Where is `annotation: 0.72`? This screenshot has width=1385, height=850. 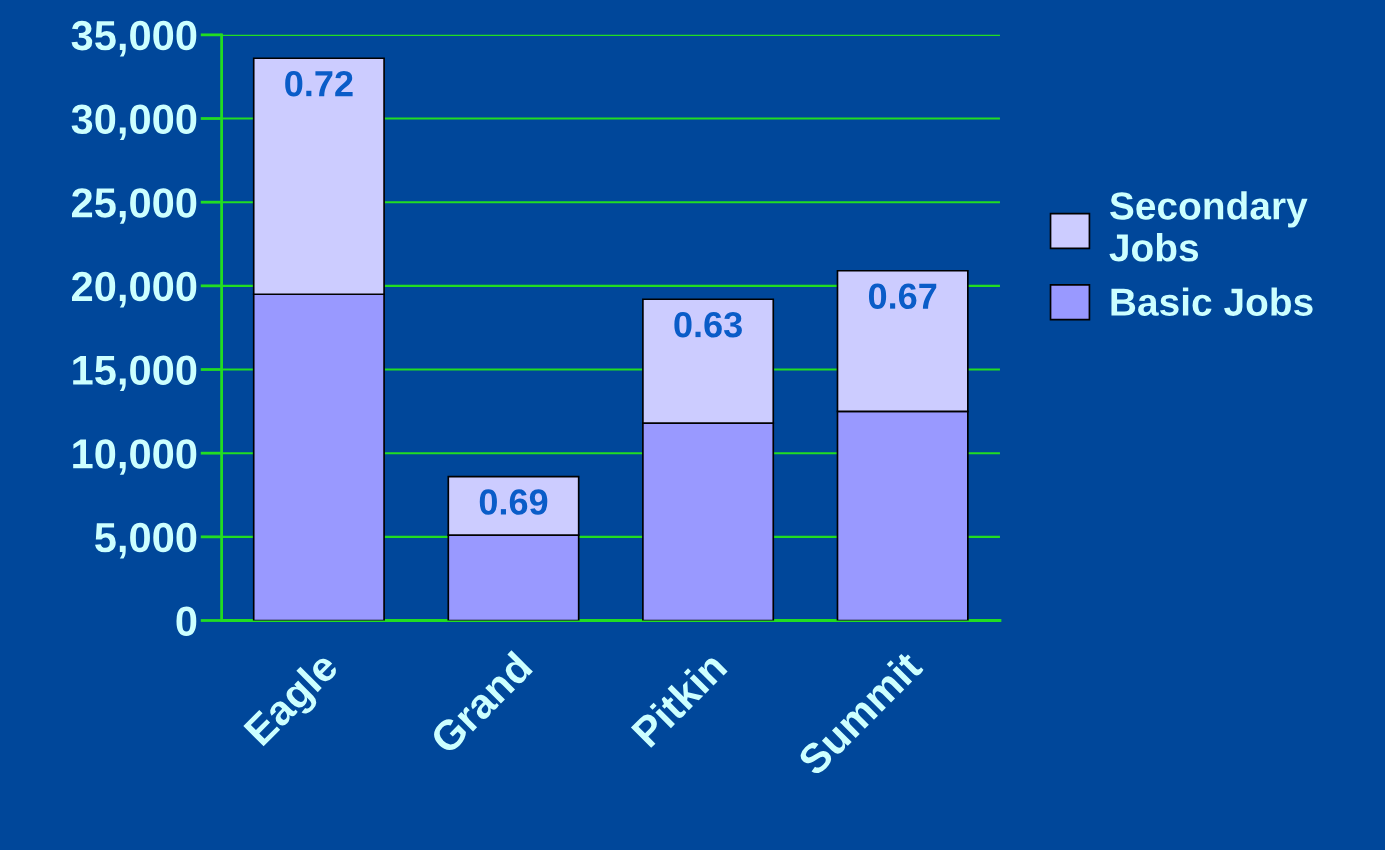
annotation: 0.72 is located at coordinates (319, 83).